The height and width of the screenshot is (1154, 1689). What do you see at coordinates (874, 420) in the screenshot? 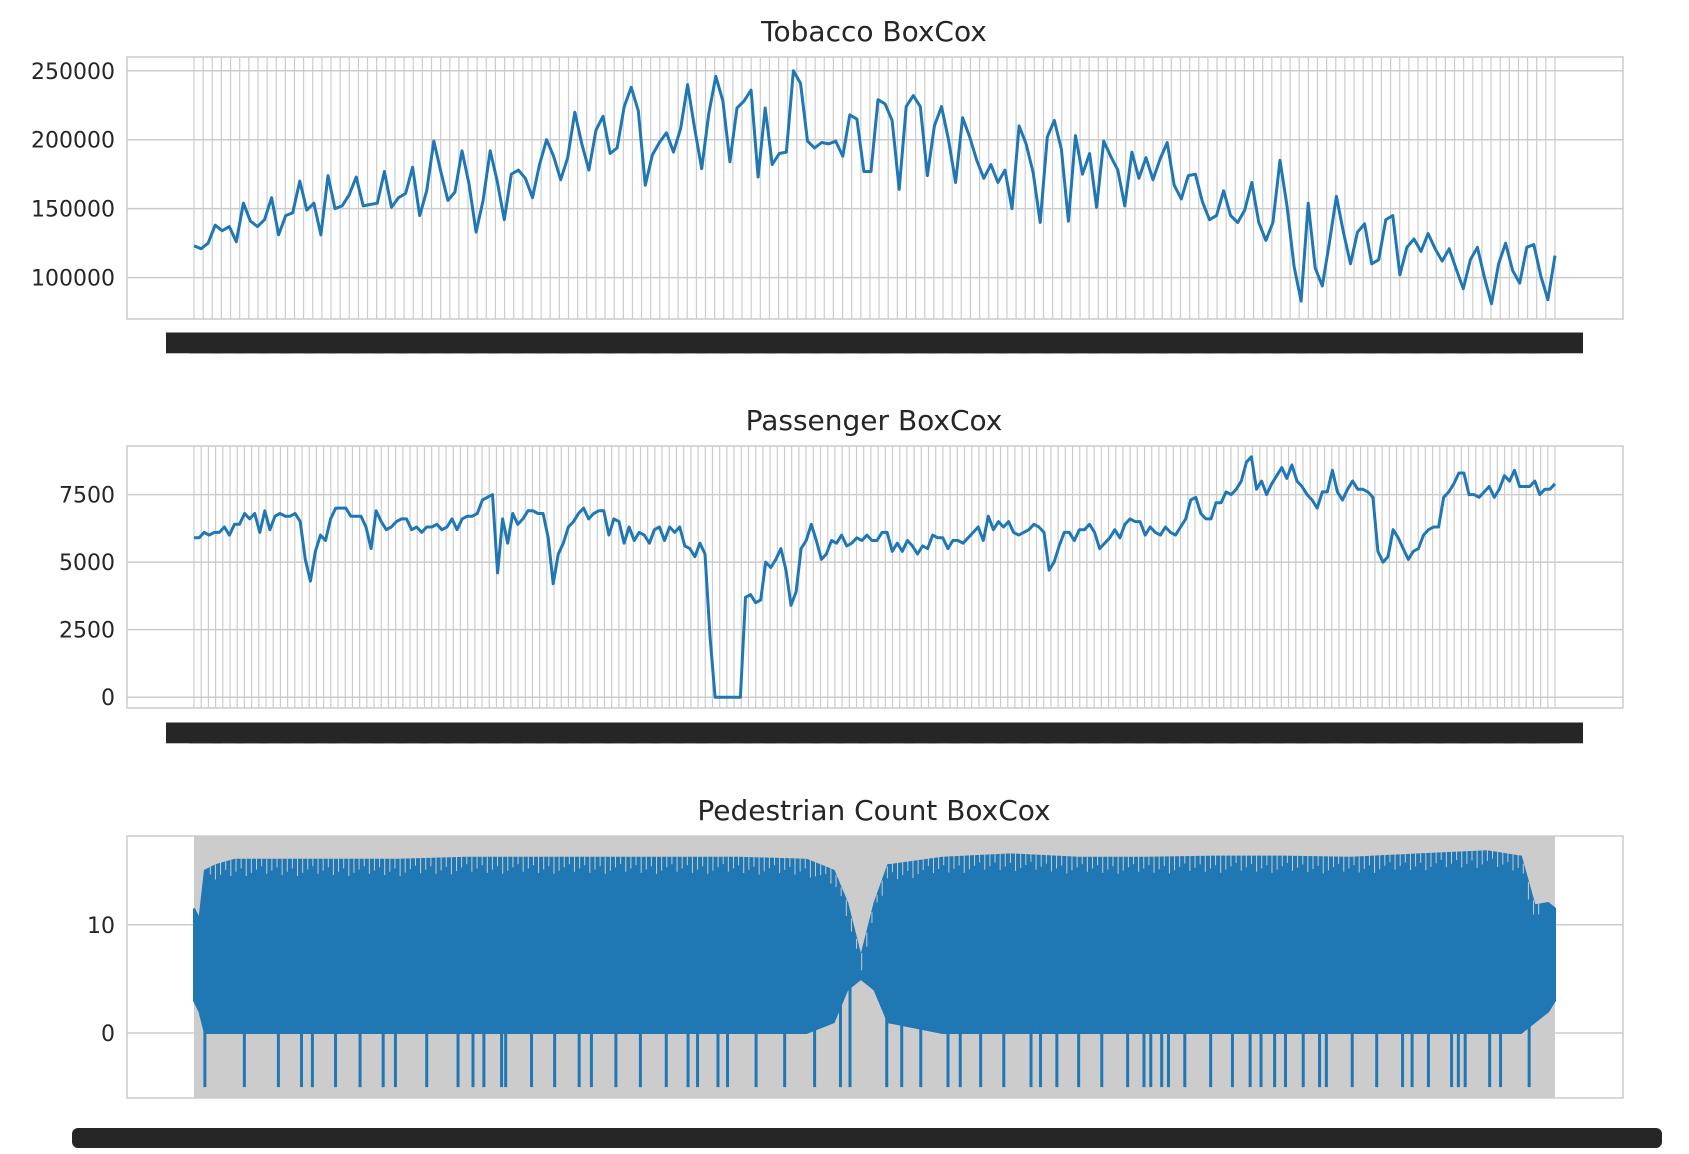
I see `passenger-title: Passenger BoxCox` at bounding box center [874, 420].